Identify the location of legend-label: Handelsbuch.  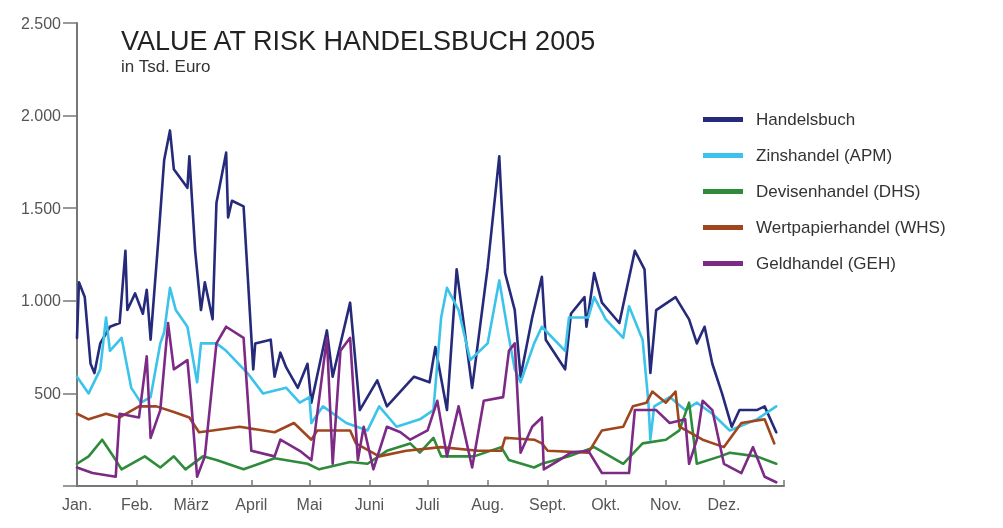
(806, 119).